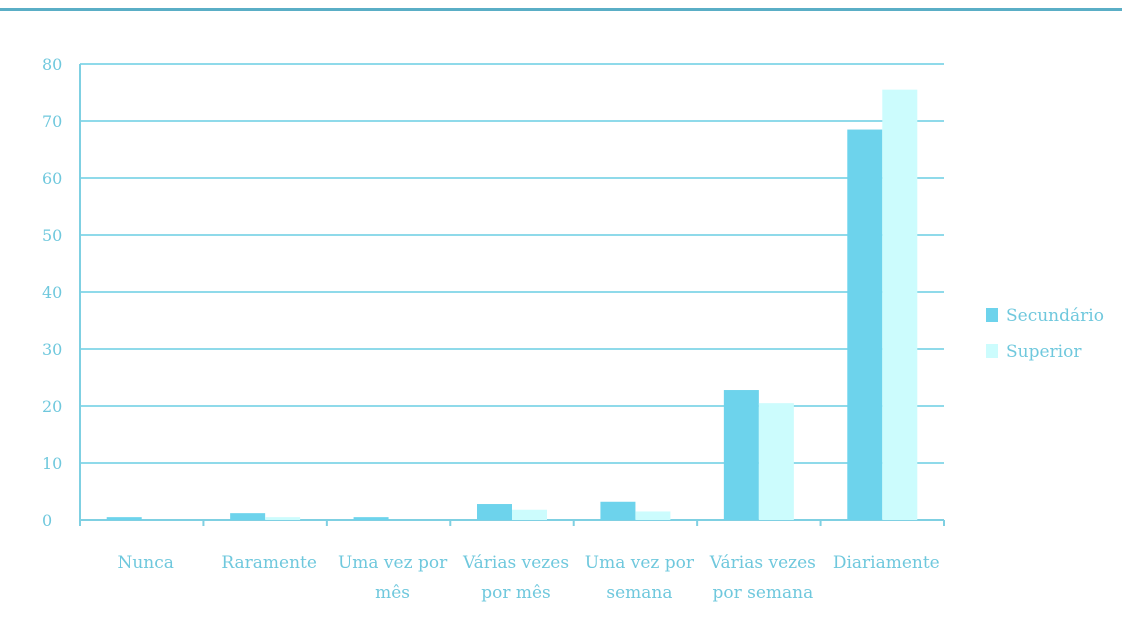 The image size is (1122, 631). What do you see at coordinates (515, 578) in the screenshot?
I see `x-category-label: Várias vezes por mês` at bounding box center [515, 578].